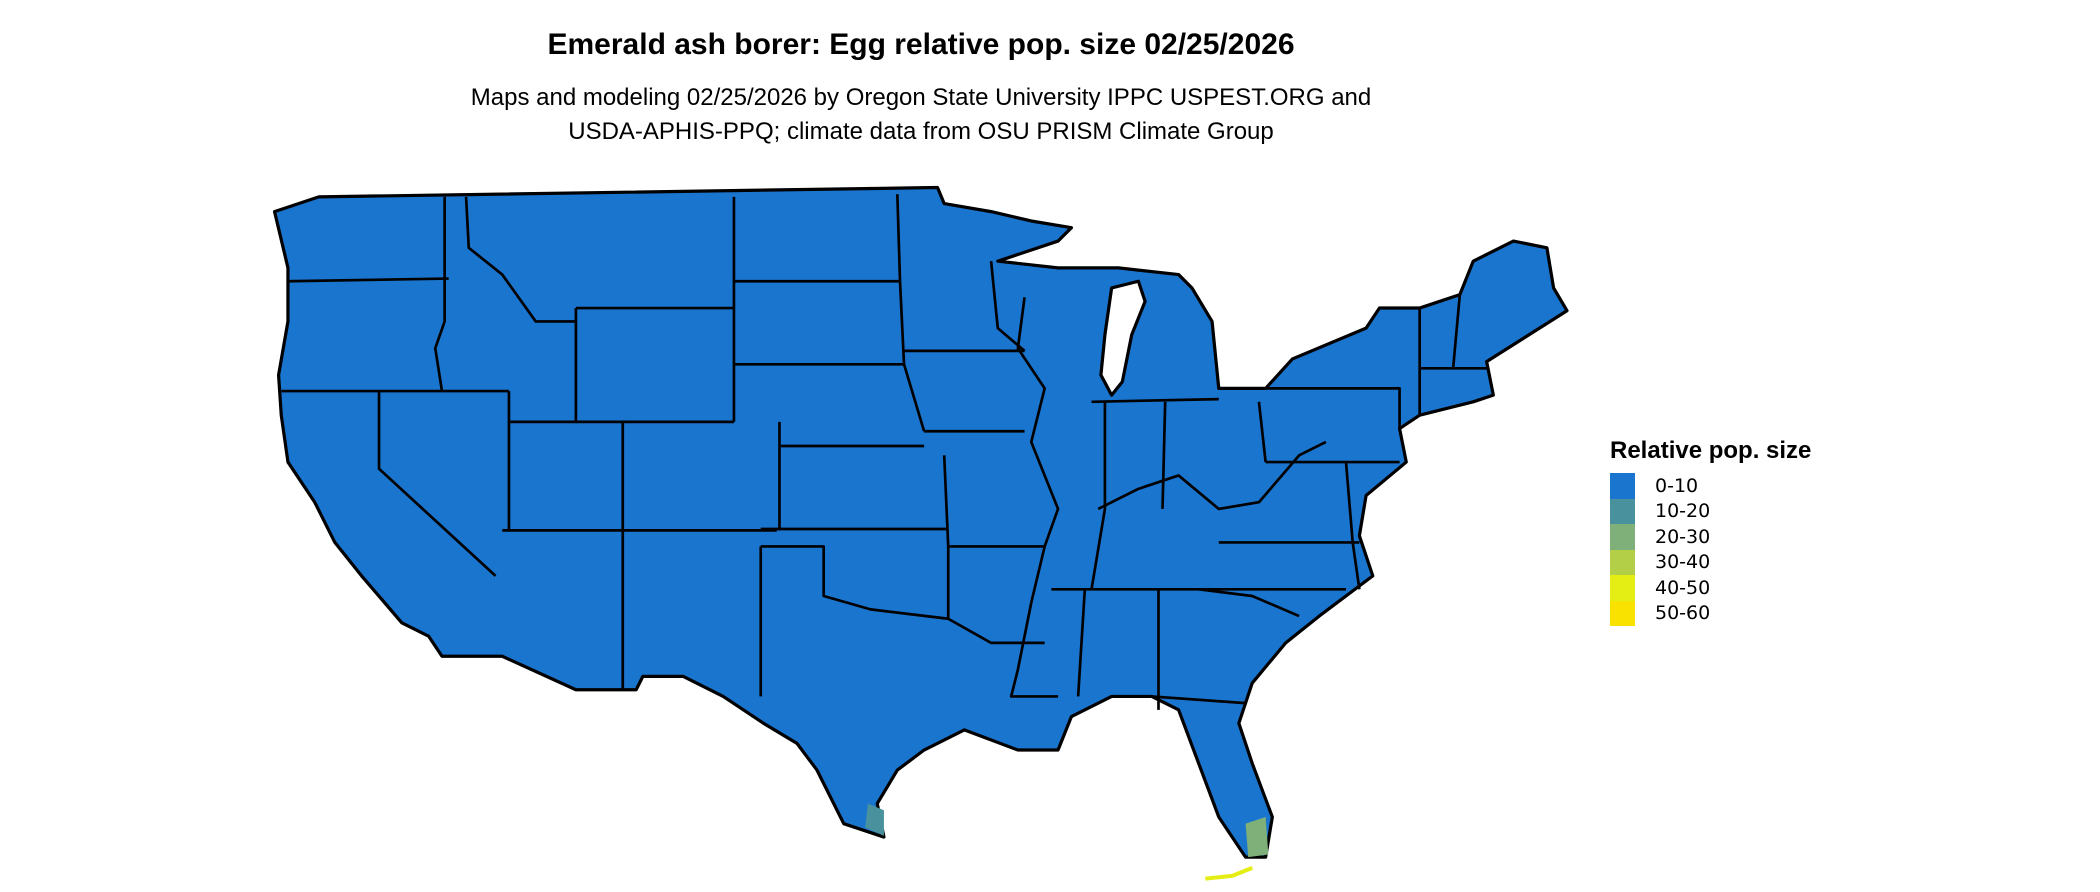 This screenshot has width=2100, height=892. I want to click on legend-item: 50-60, so click(1710, 613).